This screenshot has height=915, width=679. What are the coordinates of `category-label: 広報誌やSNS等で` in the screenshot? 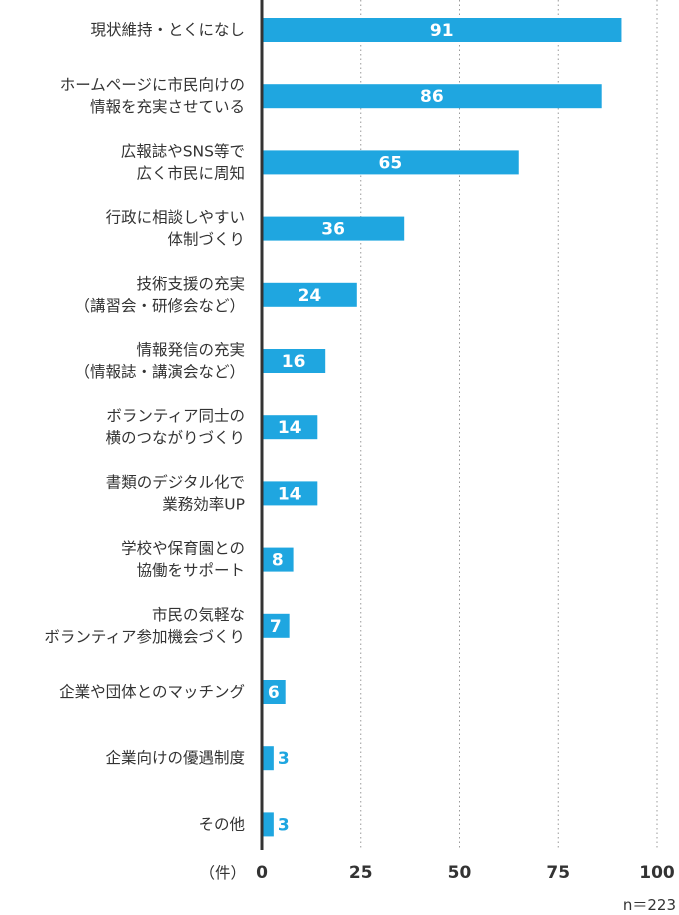 It's located at (183, 151).